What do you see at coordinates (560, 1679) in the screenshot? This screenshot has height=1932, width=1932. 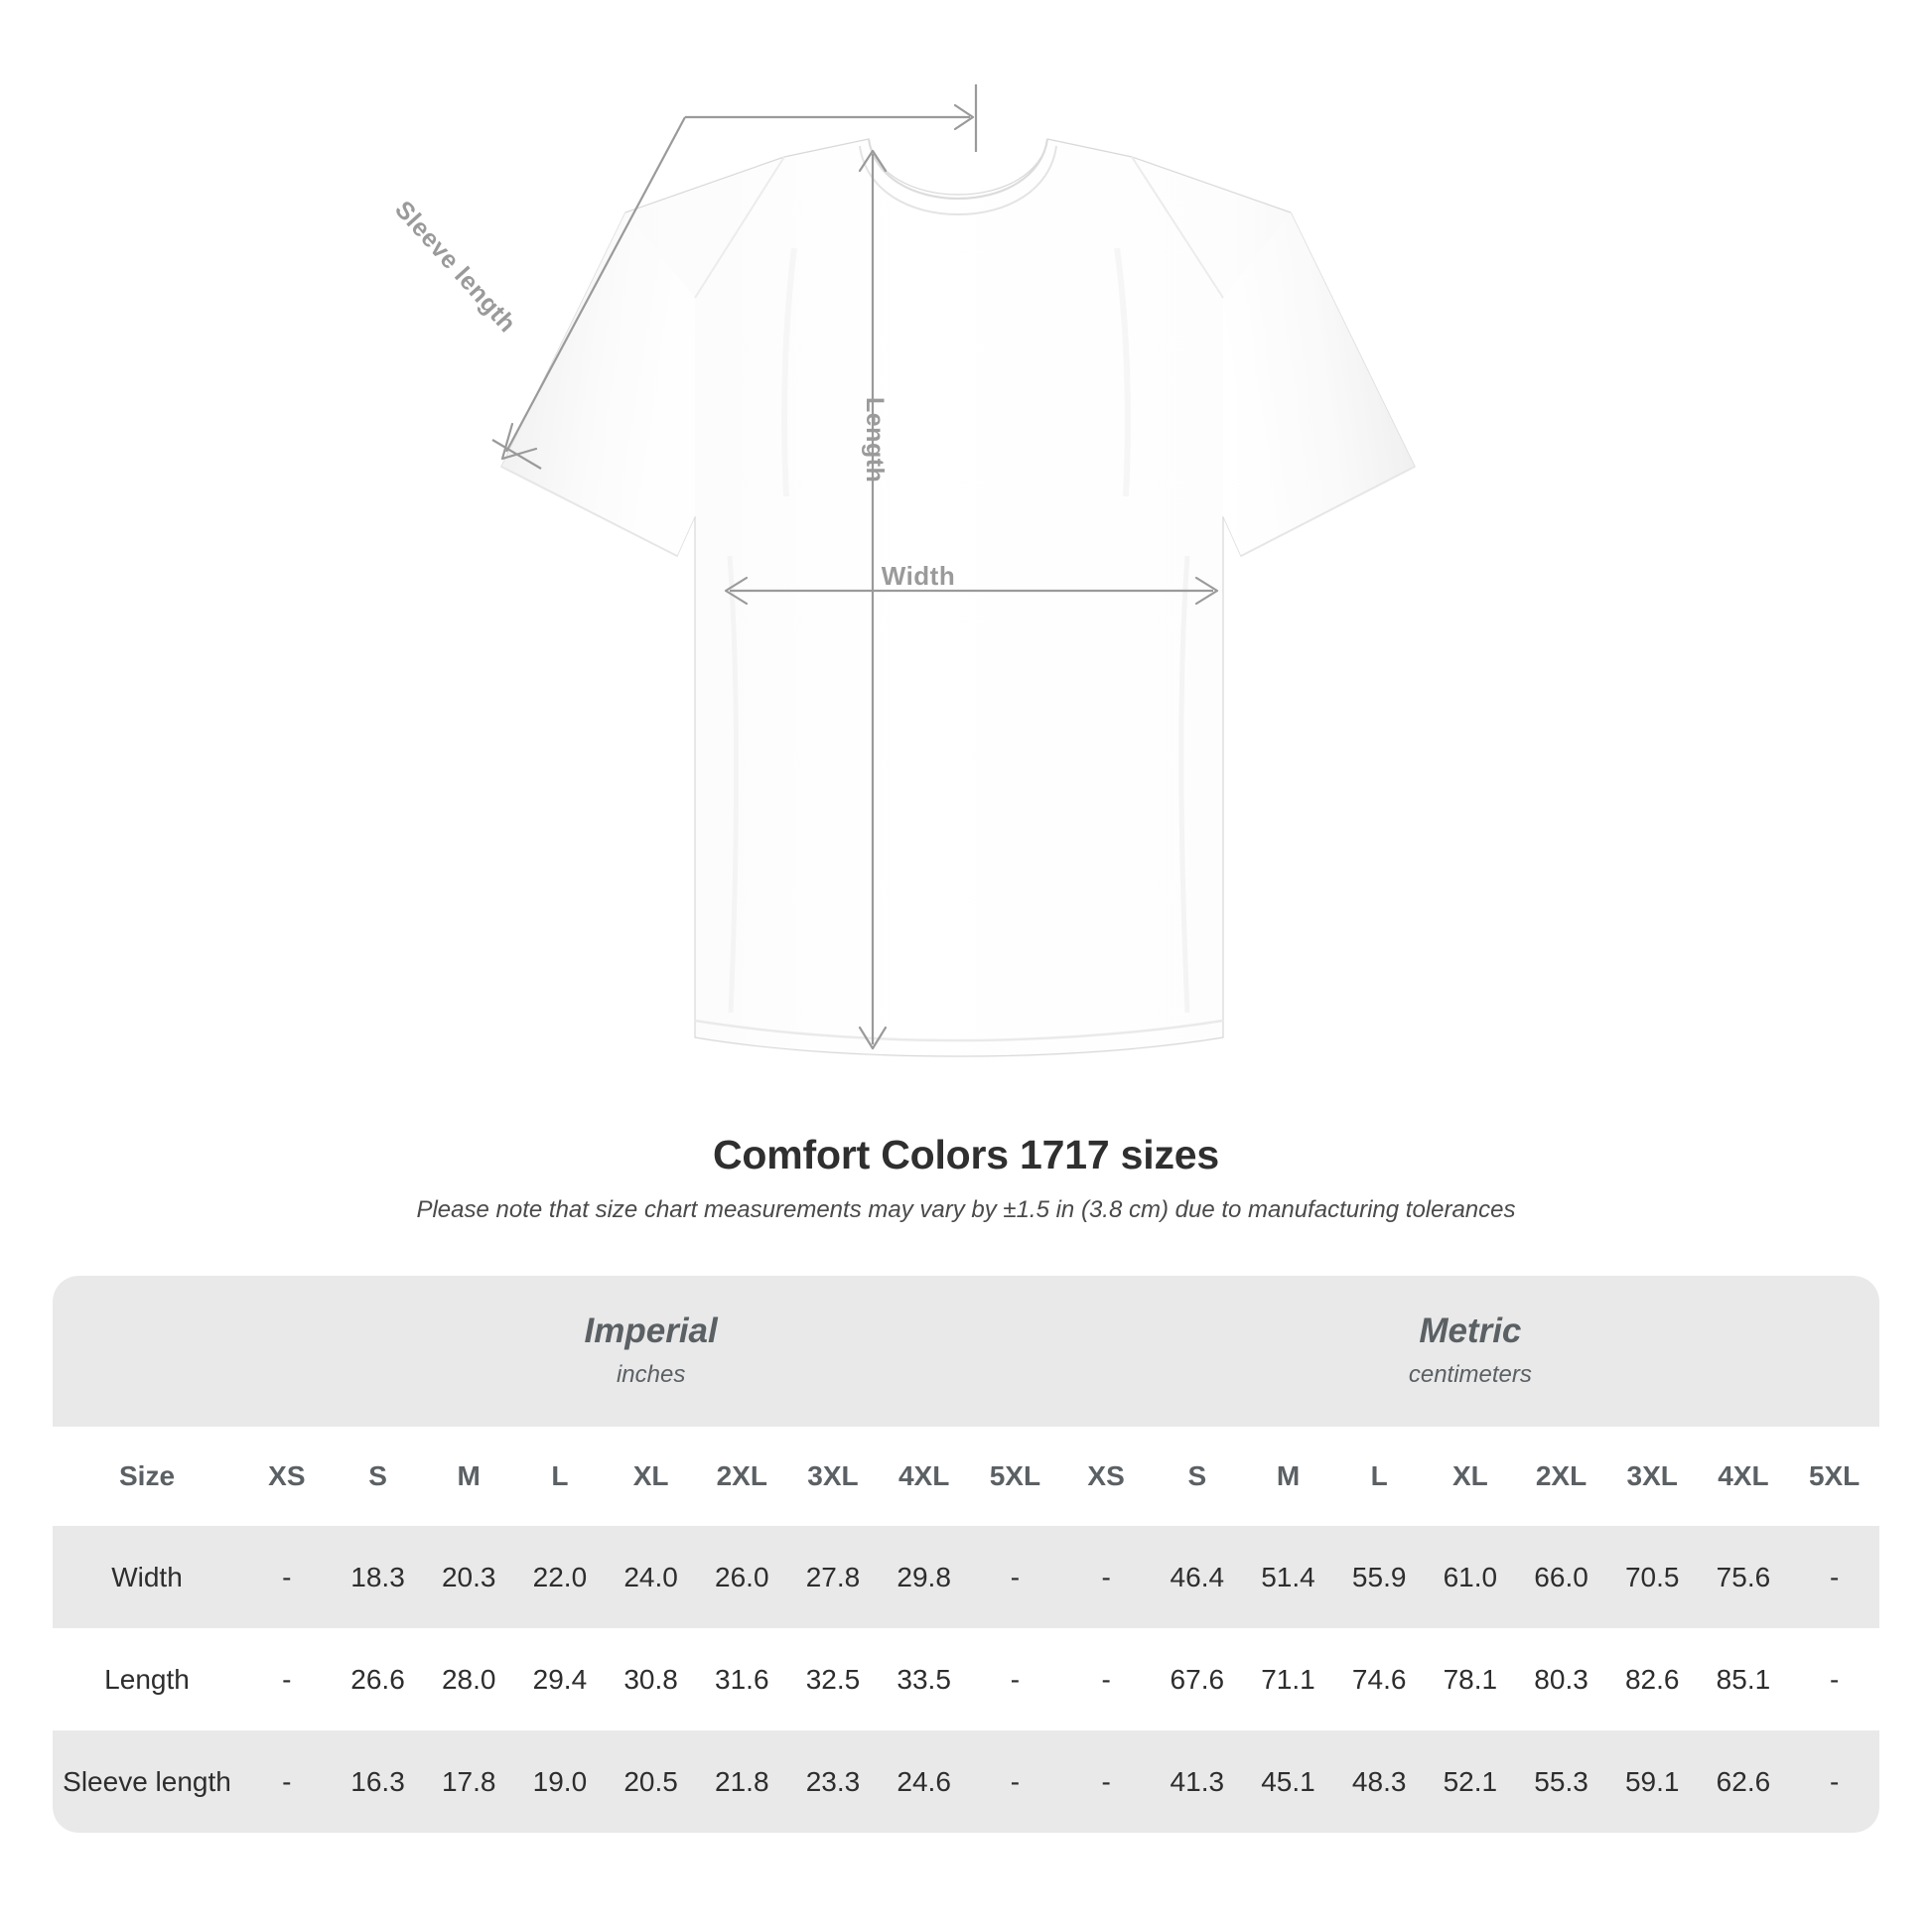 I see `cell-length-imp-l: 29.4` at bounding box center [560, 1679].